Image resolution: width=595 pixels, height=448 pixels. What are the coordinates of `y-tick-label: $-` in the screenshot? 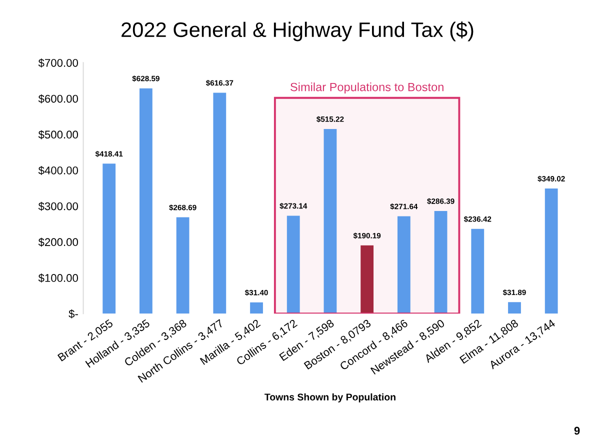 It's located at (73, 313).